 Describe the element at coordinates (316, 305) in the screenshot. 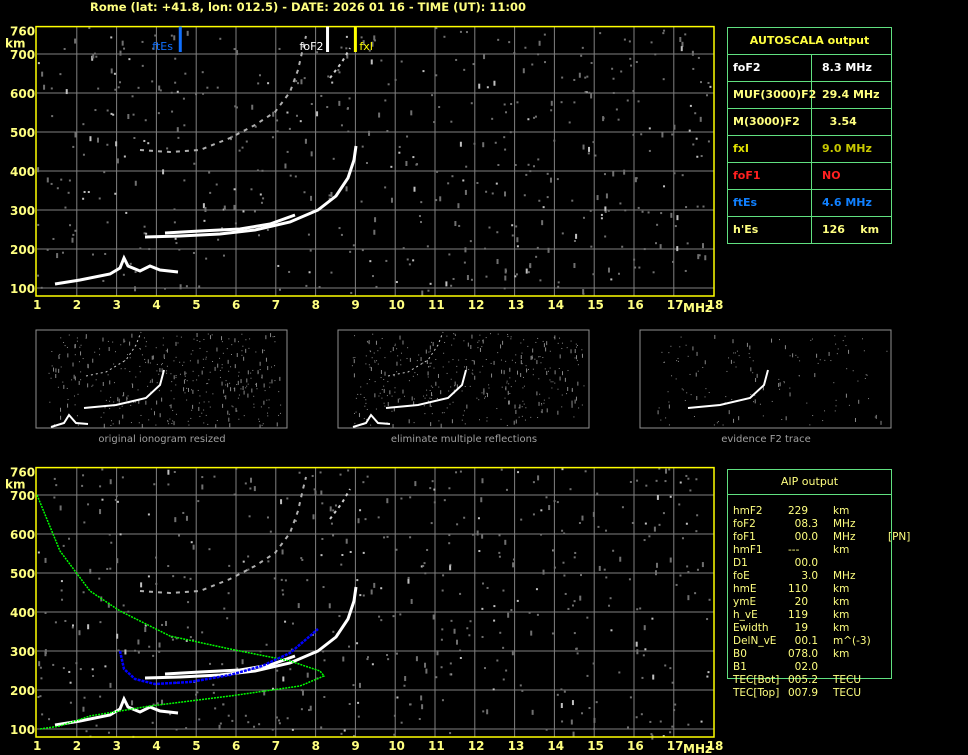

I see `x-tick-label: 8` at that location.